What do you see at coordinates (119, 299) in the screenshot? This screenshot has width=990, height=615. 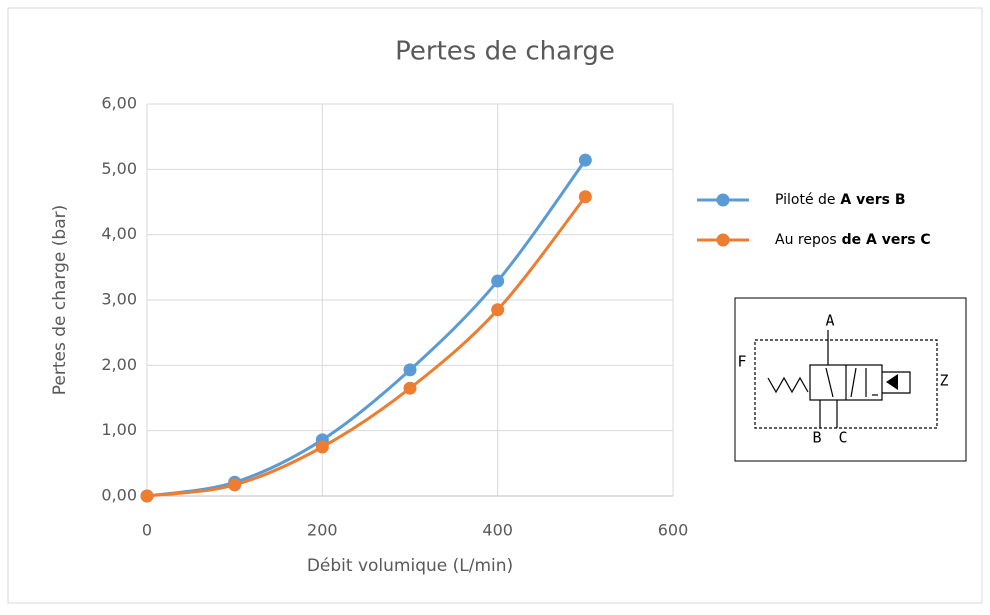 I see `y-tick-label: 3,00` at bounding box center [119, 299].